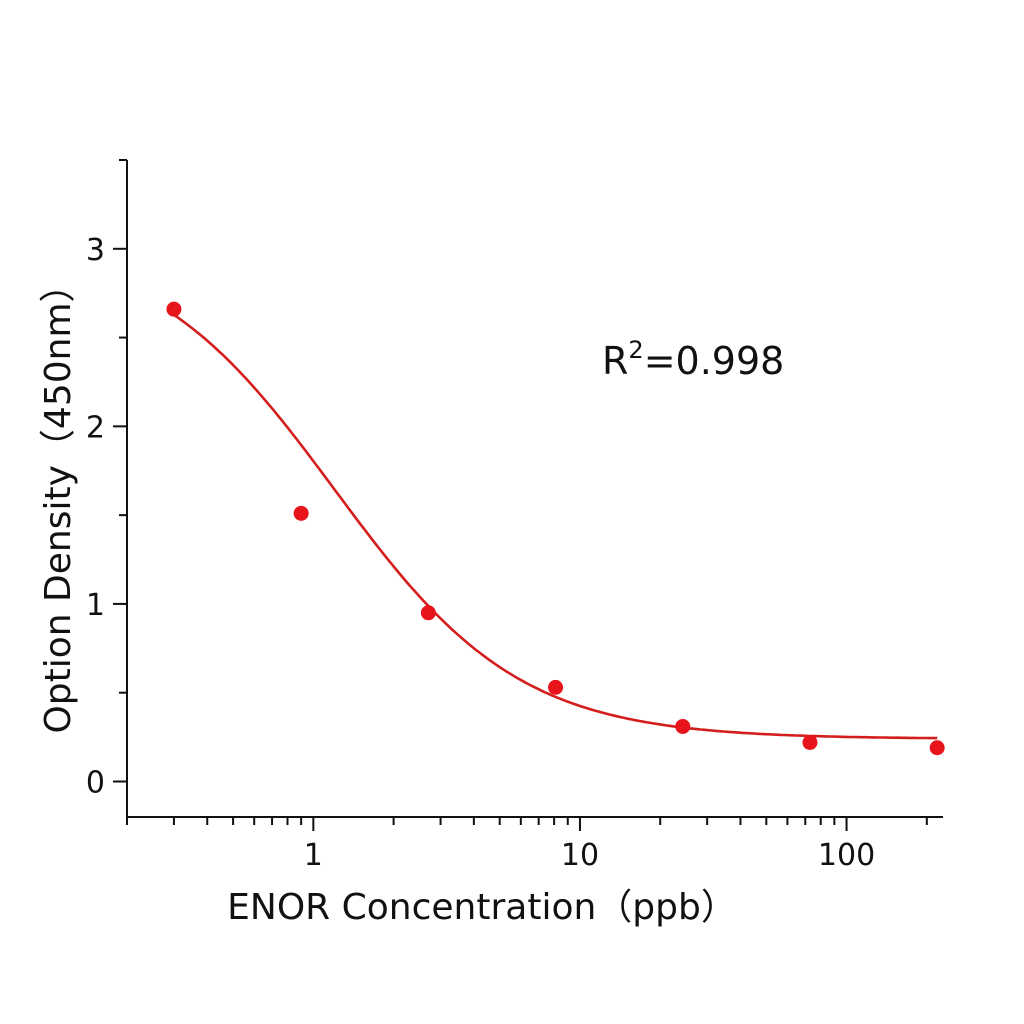  I want to click on r-squared-superscript: 2, so click(635, 350).